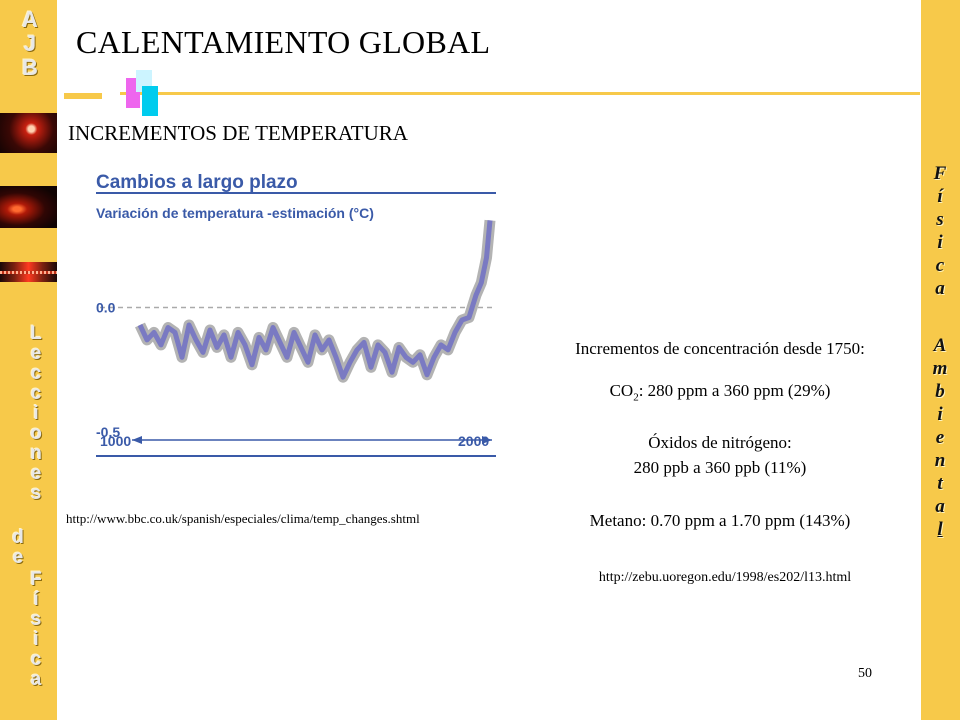 This screenshot has width=960, height=720. What do you see at coordinates (18, 537) in the screenshot?
I see `de-letter: d` at bounding box center [18, 537].